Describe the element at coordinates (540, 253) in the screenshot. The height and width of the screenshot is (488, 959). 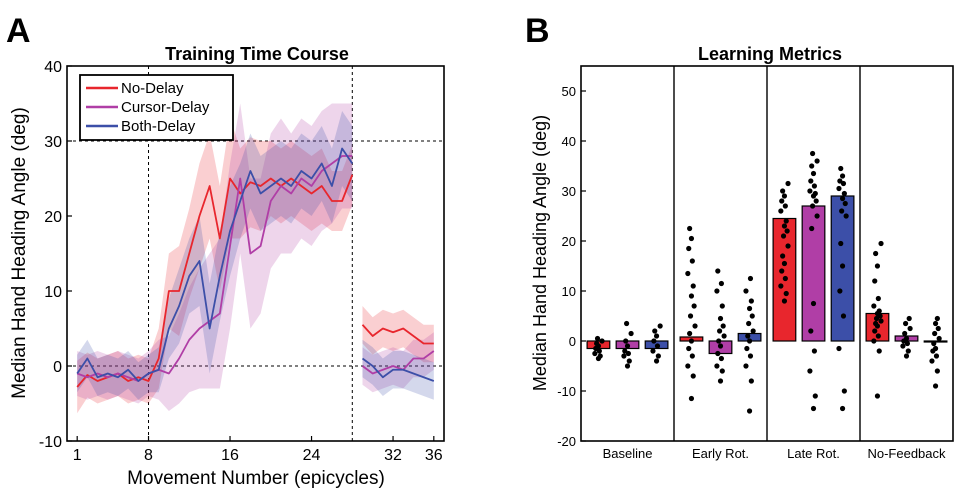
I see `panel-b-ylabel: Median Hand Heading Angle (deg)` at that location.